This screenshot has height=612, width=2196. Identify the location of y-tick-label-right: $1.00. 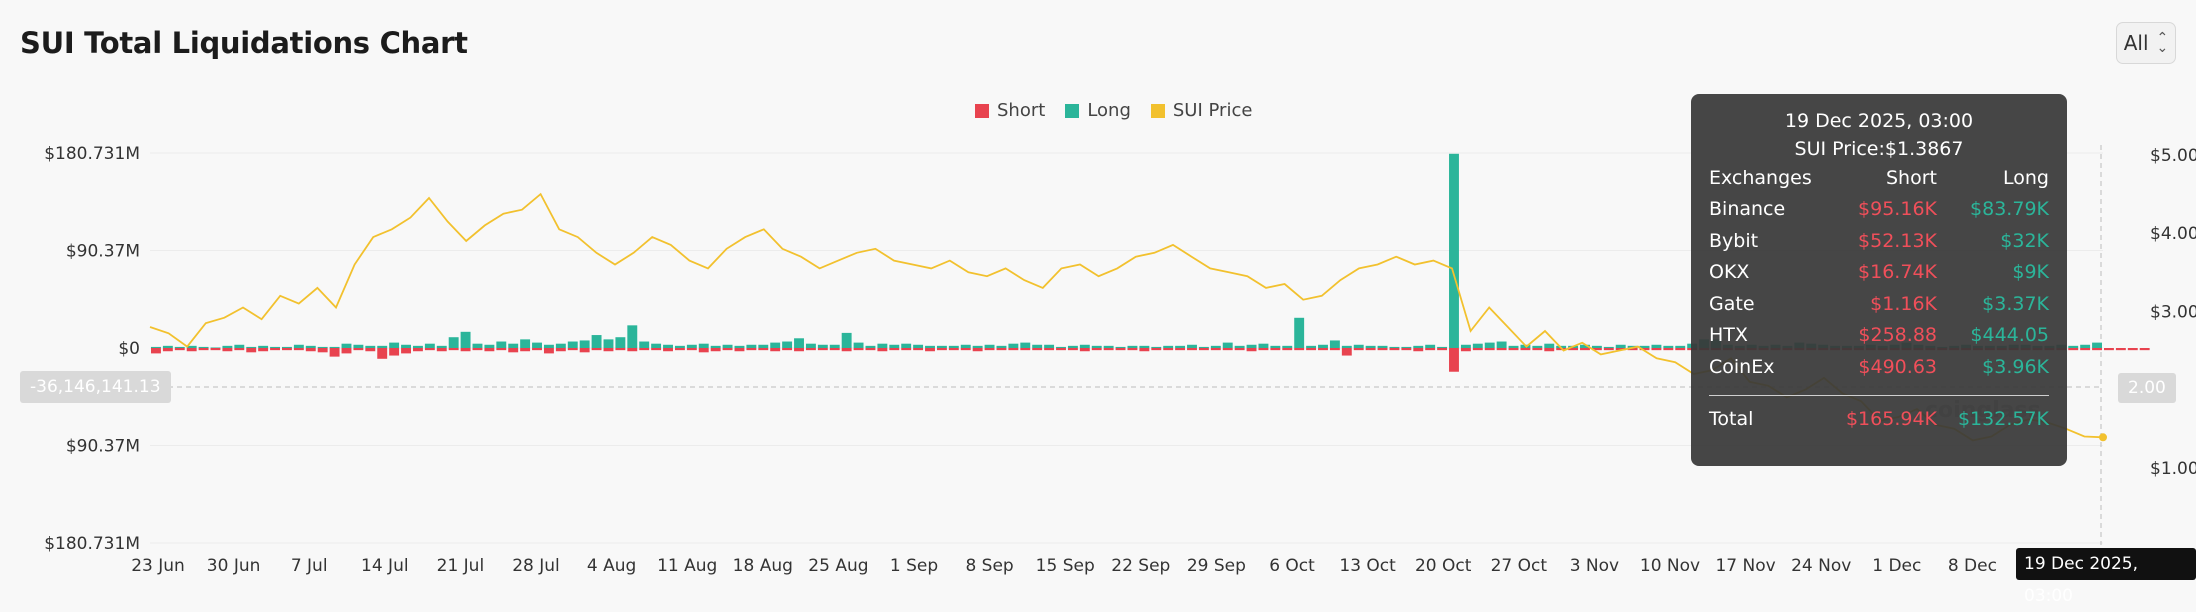
(2173, 469).